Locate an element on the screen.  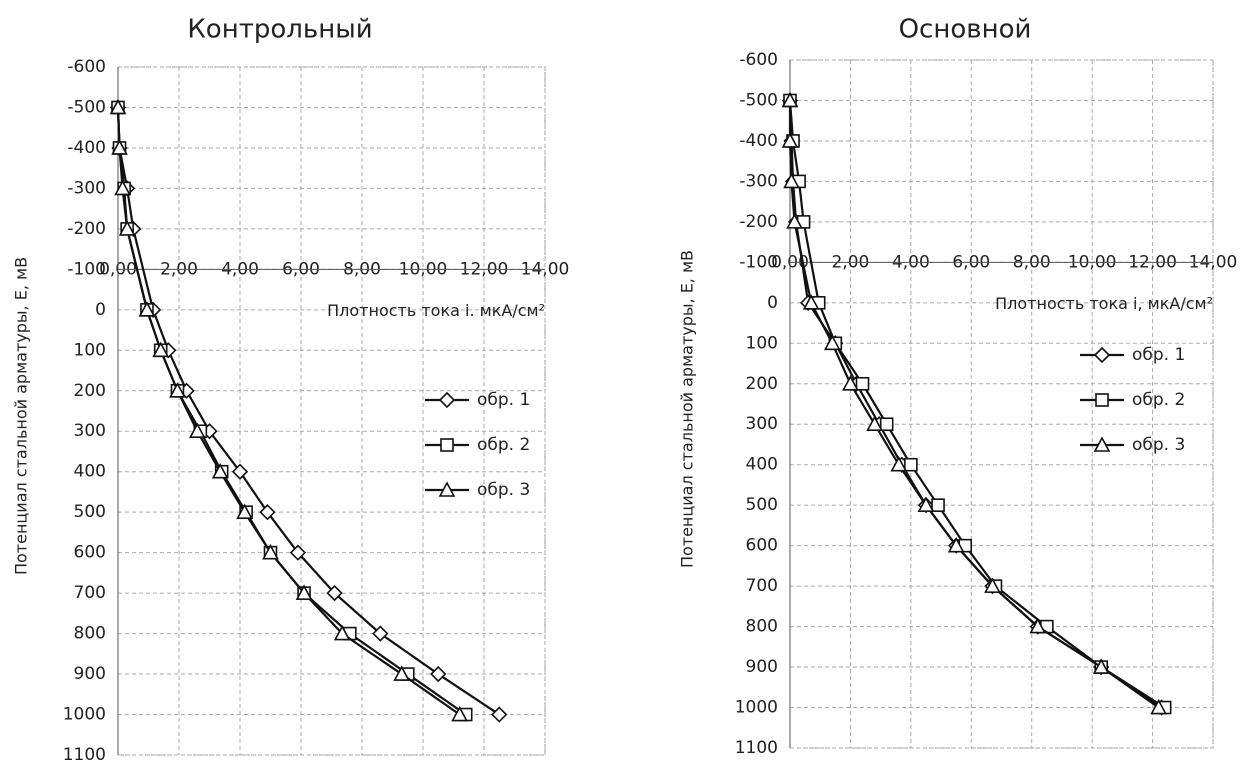
x-axis-title: Плотность тока i. мкА/см² is located at coordinates (436, 310).